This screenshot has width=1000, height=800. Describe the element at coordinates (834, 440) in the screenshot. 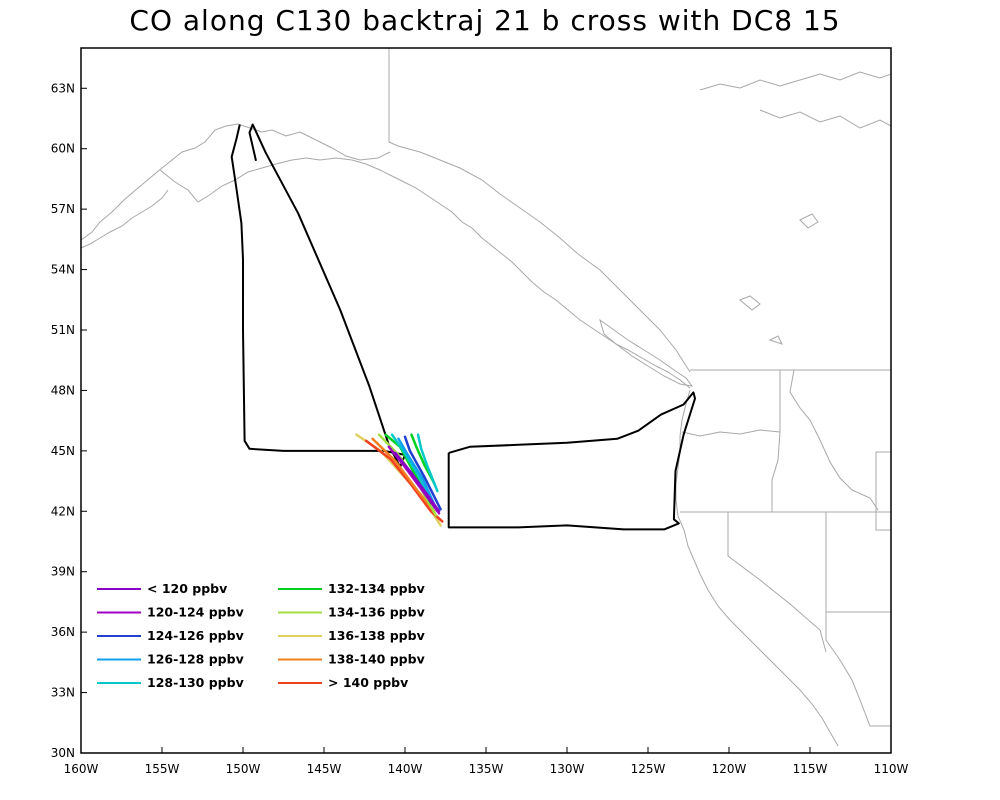

I see `border-id-mt` at that location.